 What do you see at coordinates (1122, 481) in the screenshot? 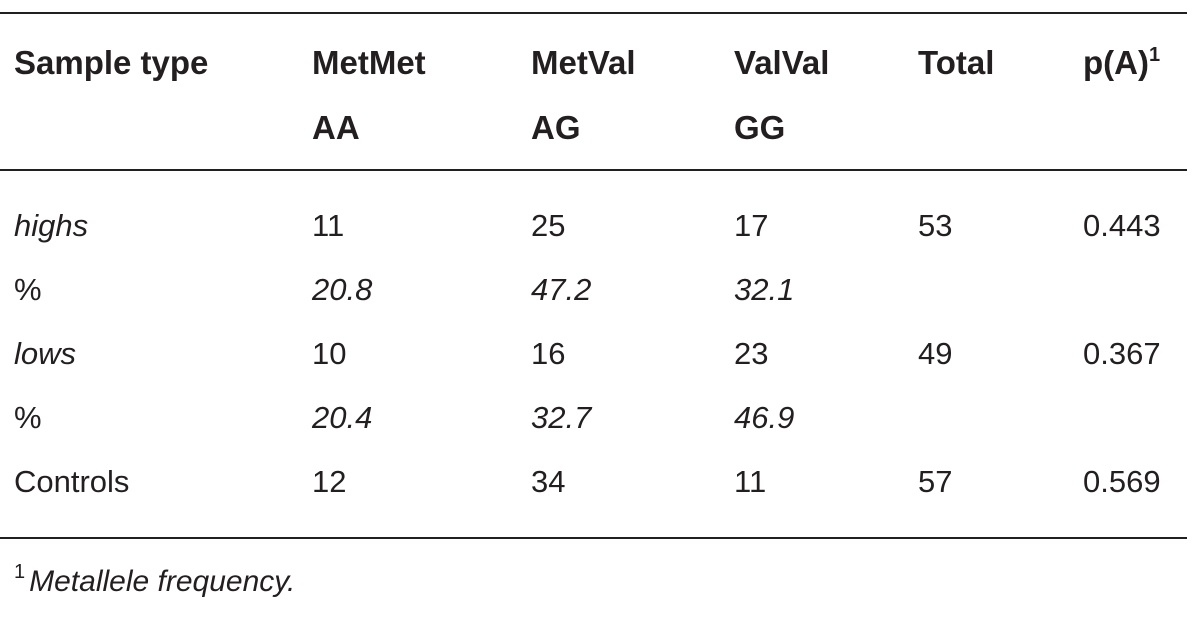
I see `table-cell: 0.569` at bounding box center [1122, 481].